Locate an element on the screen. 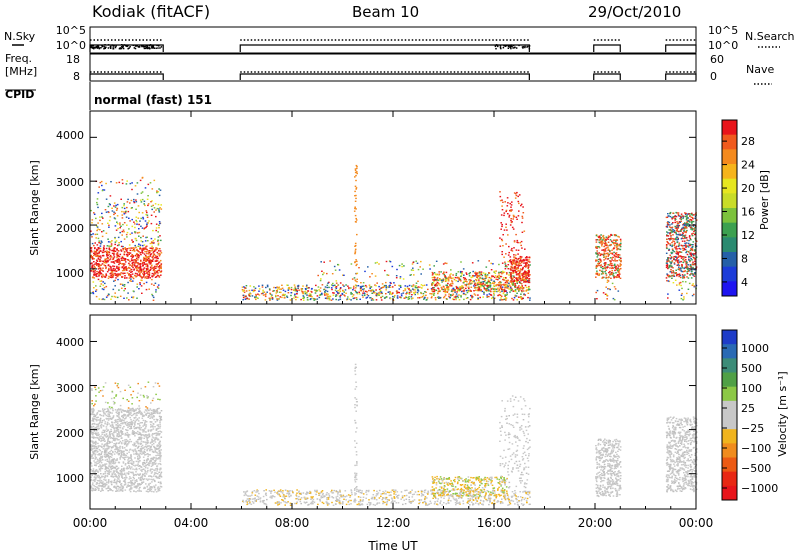 This screenshot has width=800, height=558. freq-trace is located at coordinates (384, 77).